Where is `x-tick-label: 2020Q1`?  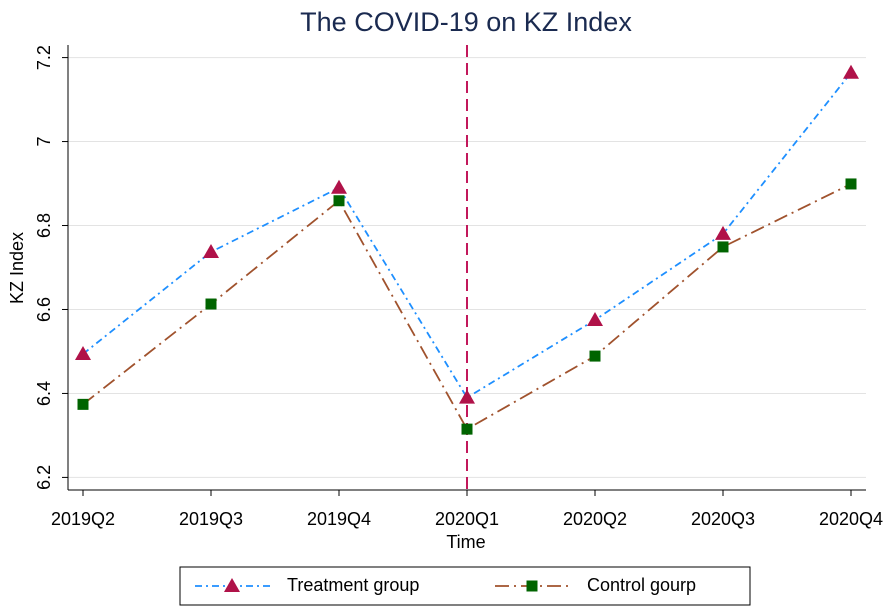
x-tick-label: 2020Q1 is located at coordinates (467, 519).